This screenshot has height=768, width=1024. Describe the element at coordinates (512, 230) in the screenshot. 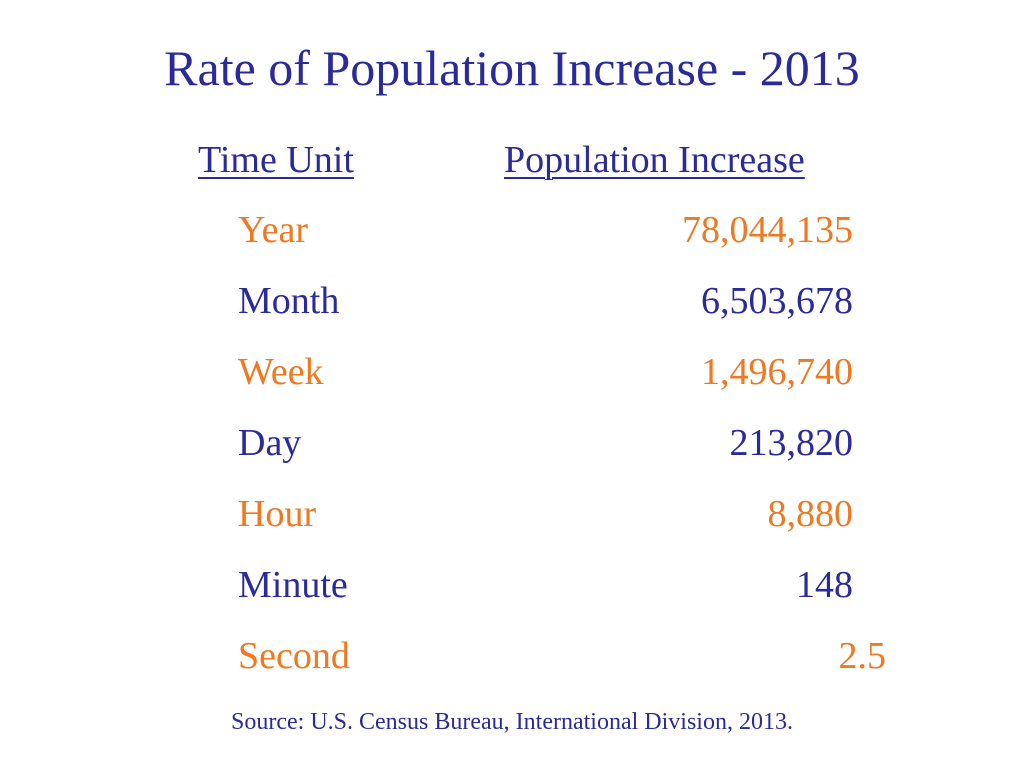

I see `table-row: Year 78,044,135` at that location.